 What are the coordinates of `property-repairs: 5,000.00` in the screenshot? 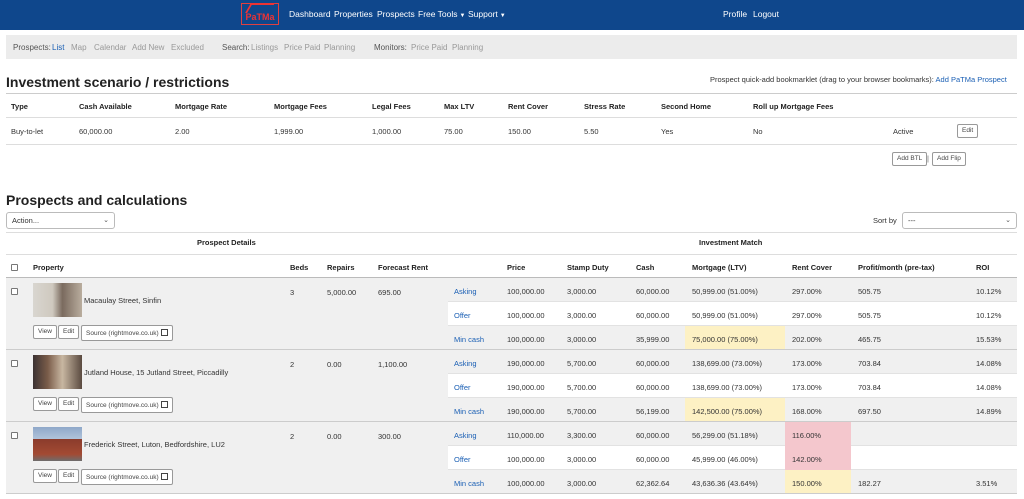 It's located at (342, 292).